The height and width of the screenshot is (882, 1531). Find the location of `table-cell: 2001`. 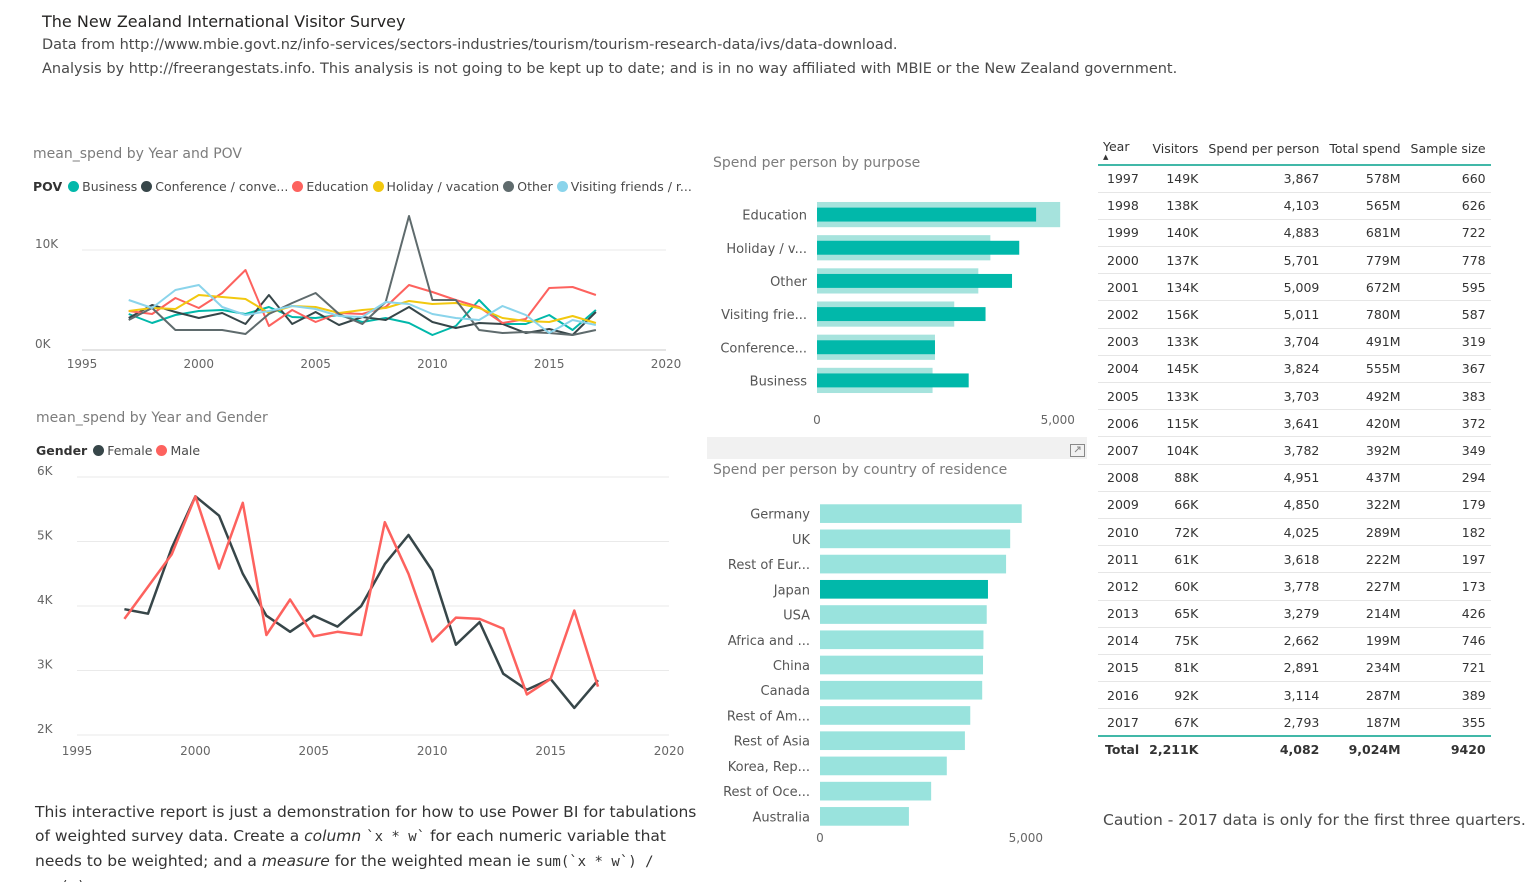

table-cell: 2001 is located at coordinates (1121, 287).